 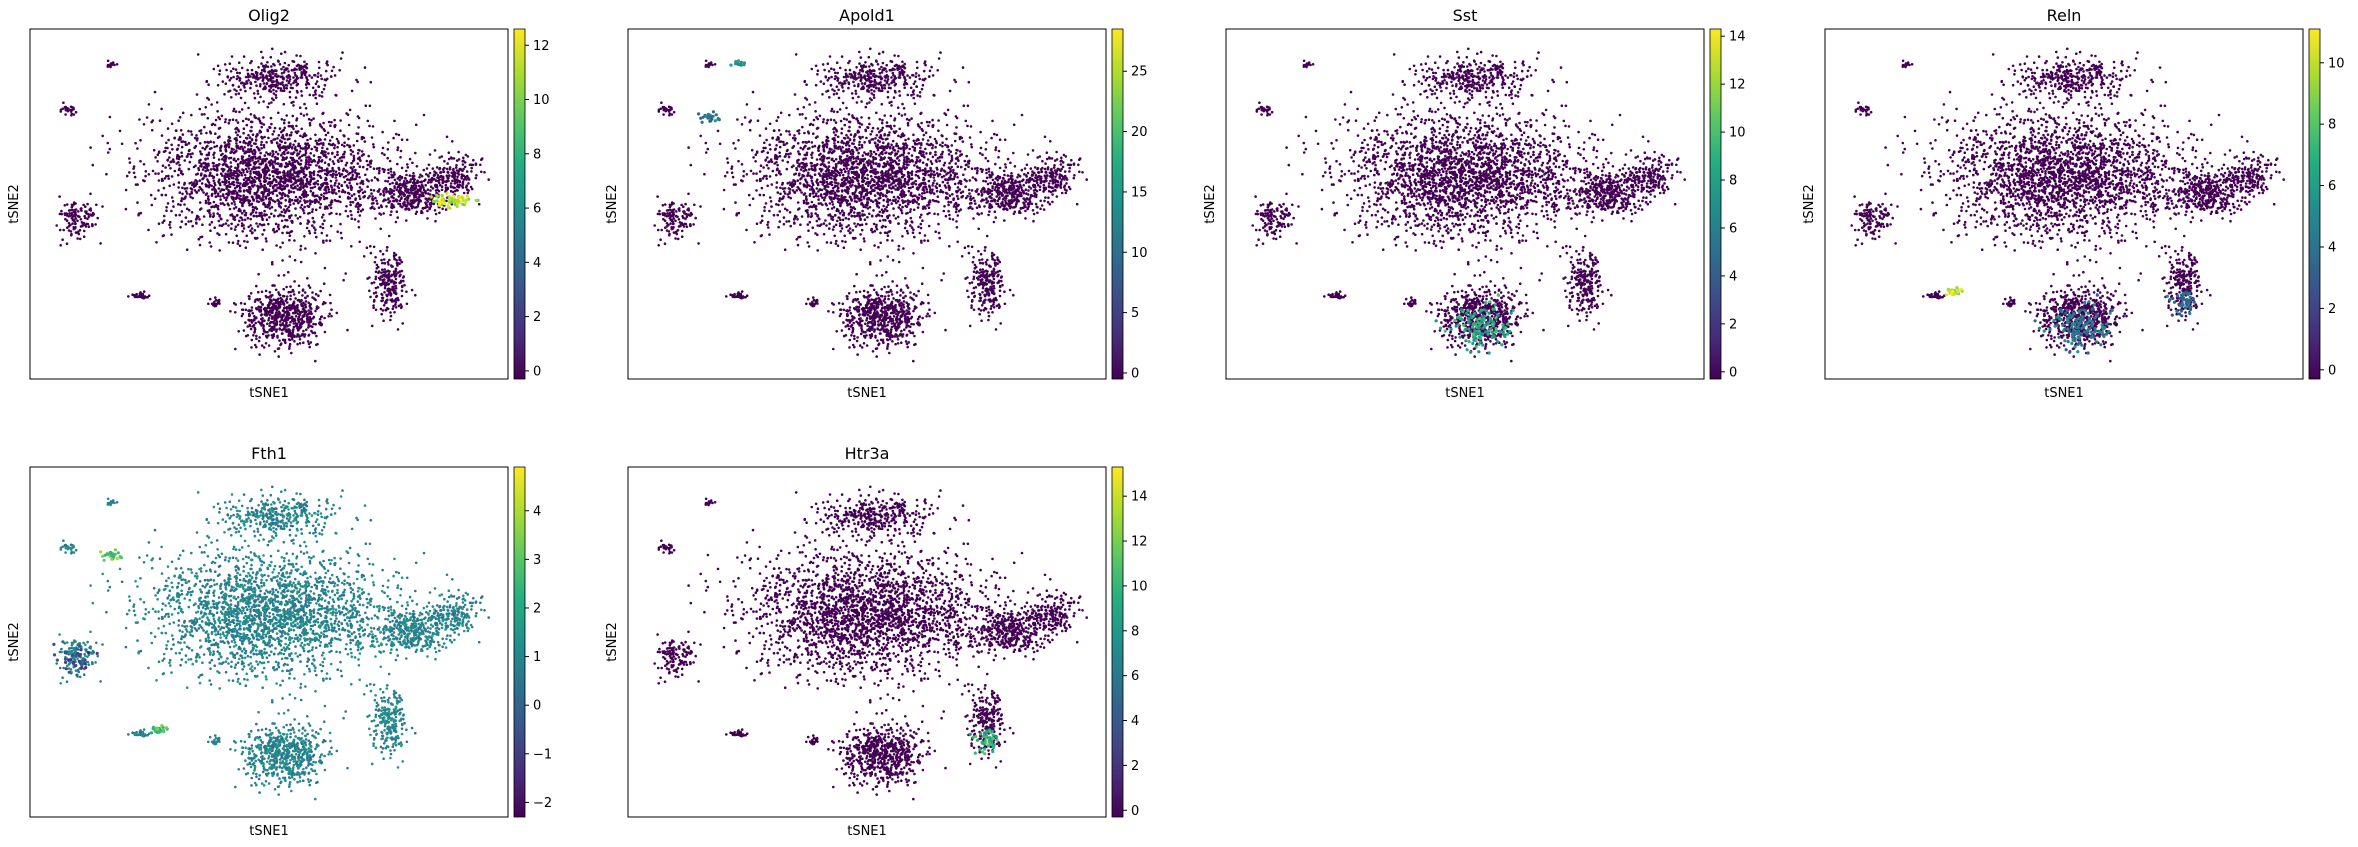 I want to click on highlight-point, so click(x=448, y=207).